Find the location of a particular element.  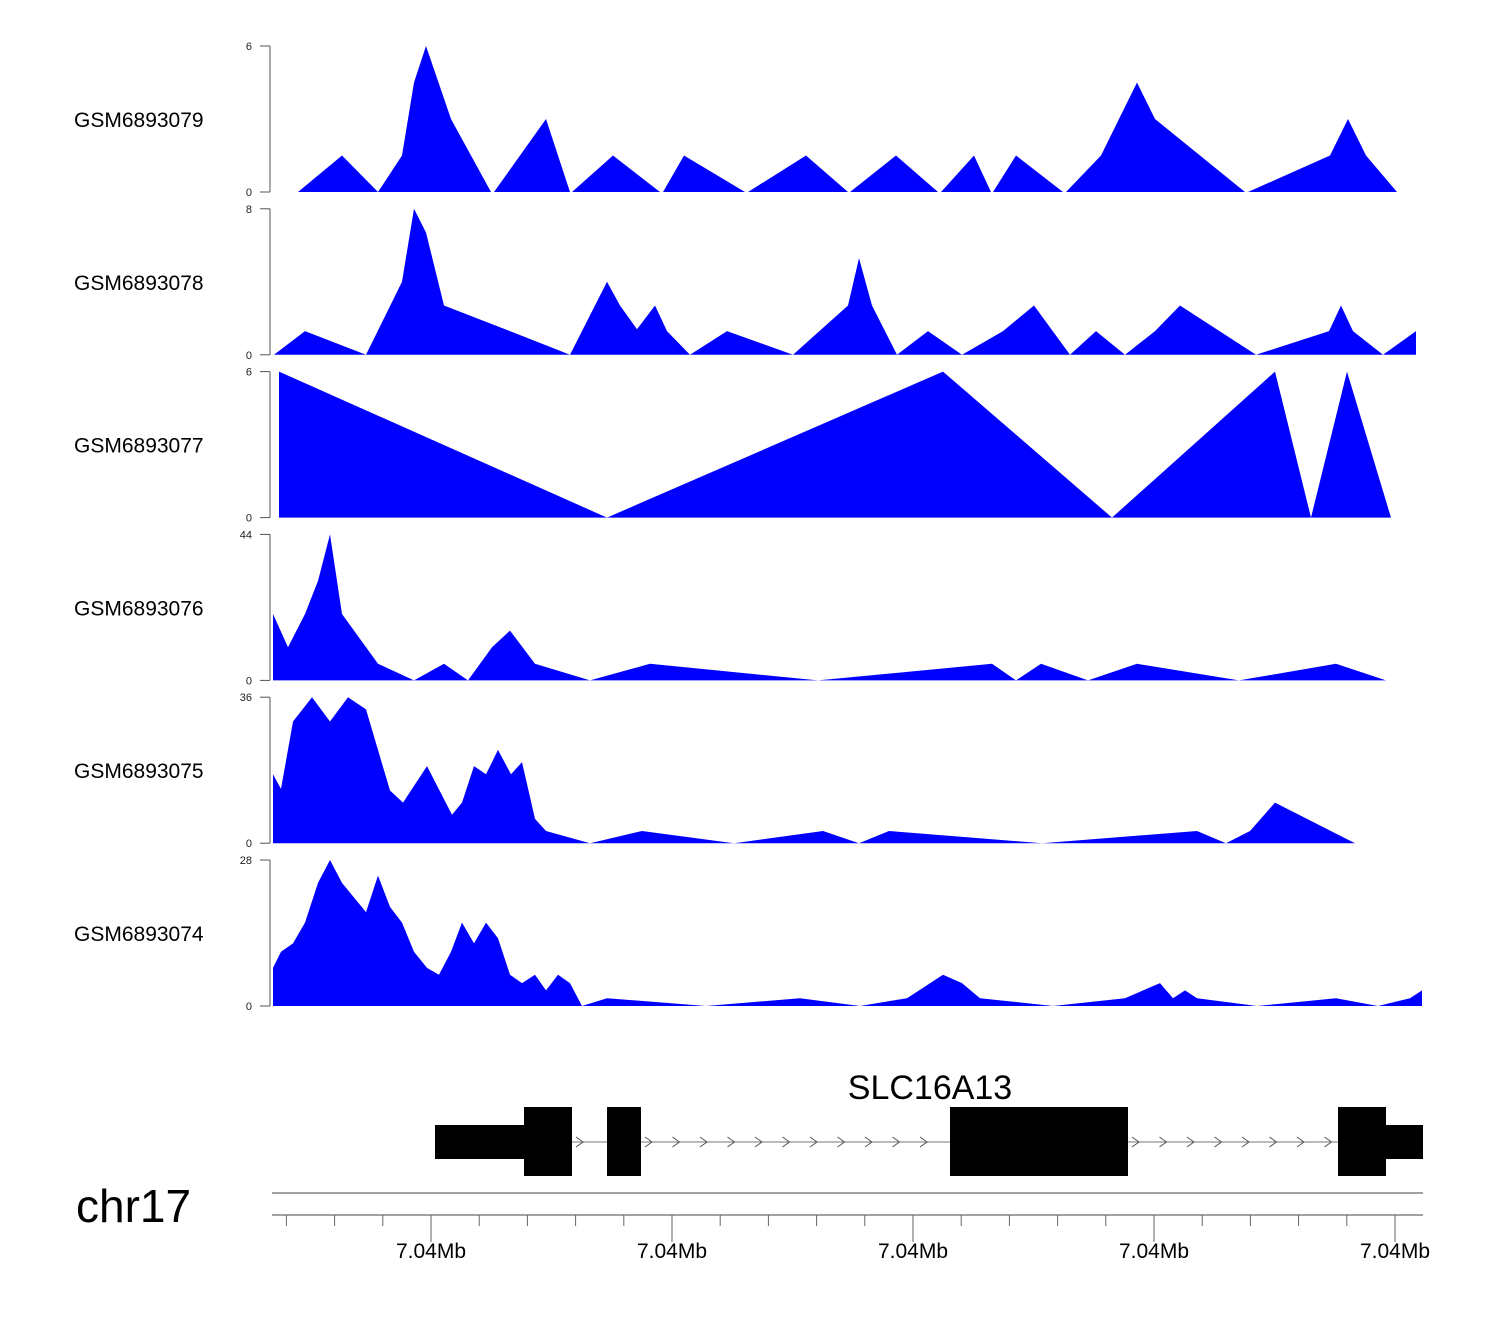

track-gsm6893076: GSM6893076 44 0 is located at coordinates (730, 608).